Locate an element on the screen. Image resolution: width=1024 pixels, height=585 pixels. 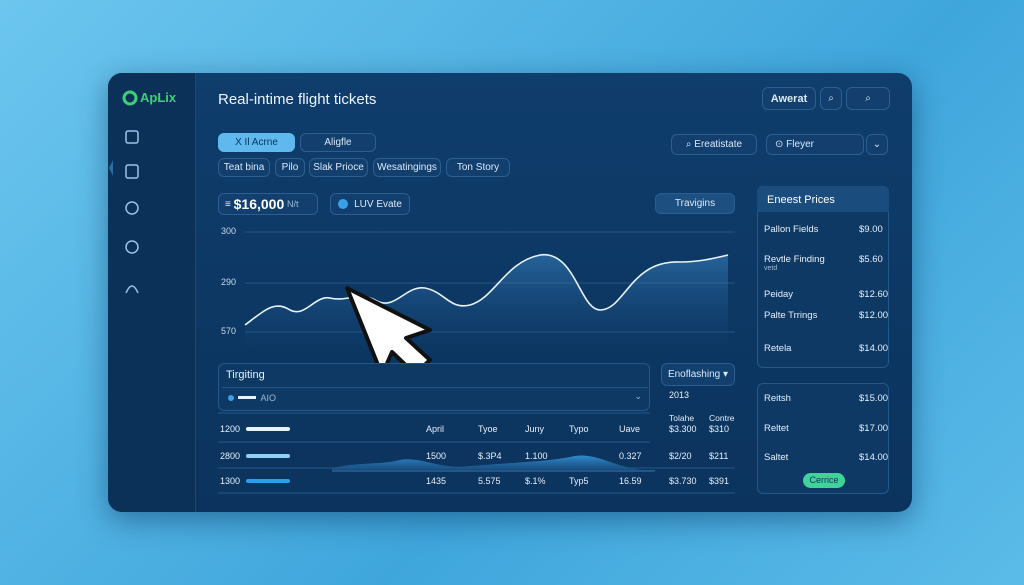
row-label: 2800 is located at coordinates (230, 456).